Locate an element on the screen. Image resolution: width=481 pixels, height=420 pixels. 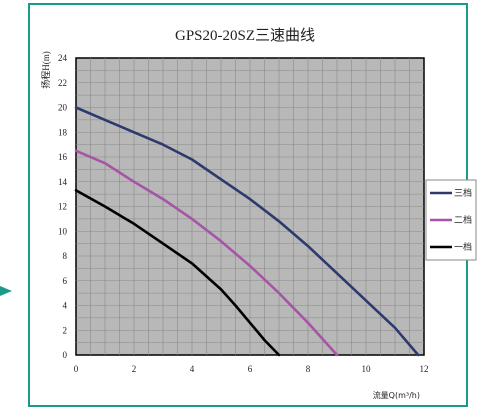
x-axis-label: 流量Q(m³/h) is located at coordinates (396, 395).